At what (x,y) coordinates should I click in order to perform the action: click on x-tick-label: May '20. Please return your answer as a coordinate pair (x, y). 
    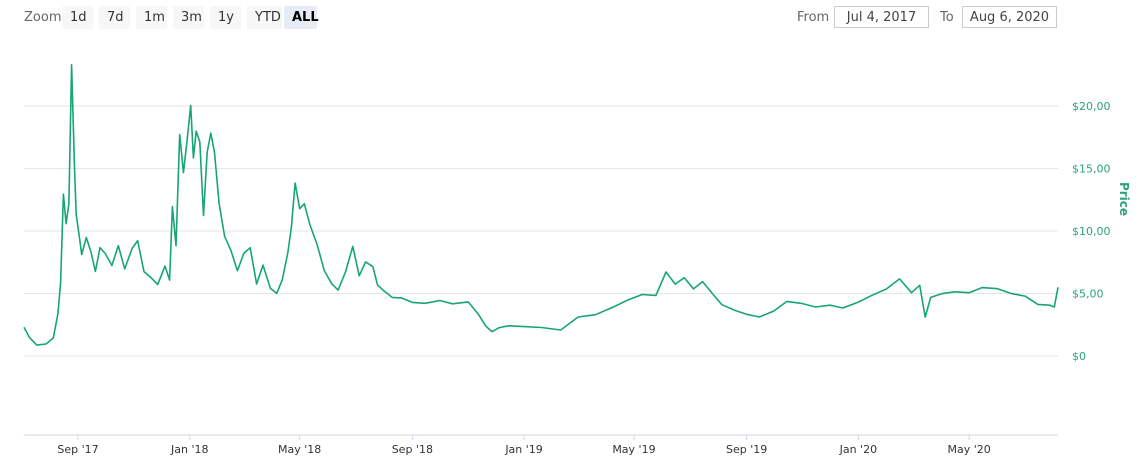
    Looking at the image, I should click on (969, 449).